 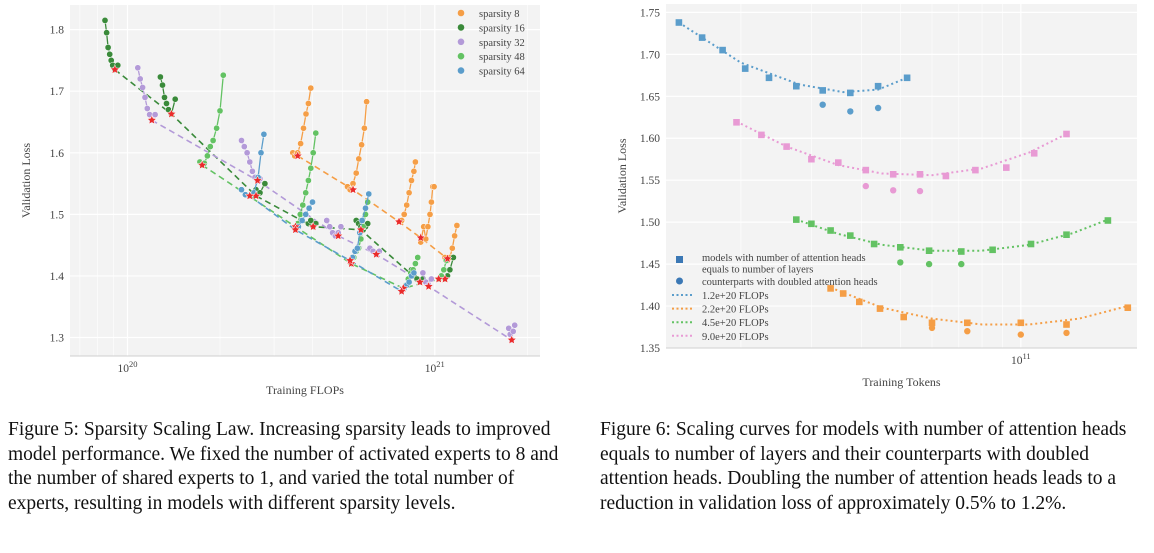 What do you see at coordinates (502, 72) in the screenshot?
I see `legend-label: sparsity 64` at bounding box center [502, 72].